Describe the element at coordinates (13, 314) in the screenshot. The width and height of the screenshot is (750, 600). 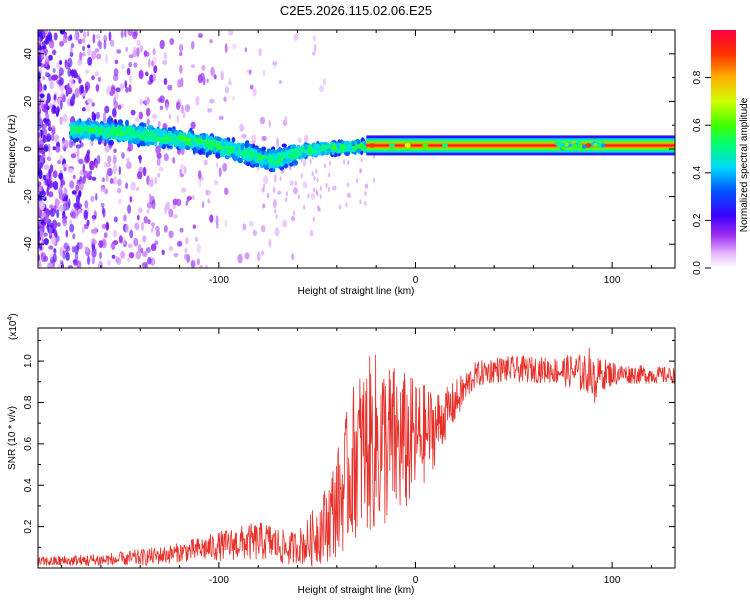
I see `snr-multiplier-close: )` at that location.